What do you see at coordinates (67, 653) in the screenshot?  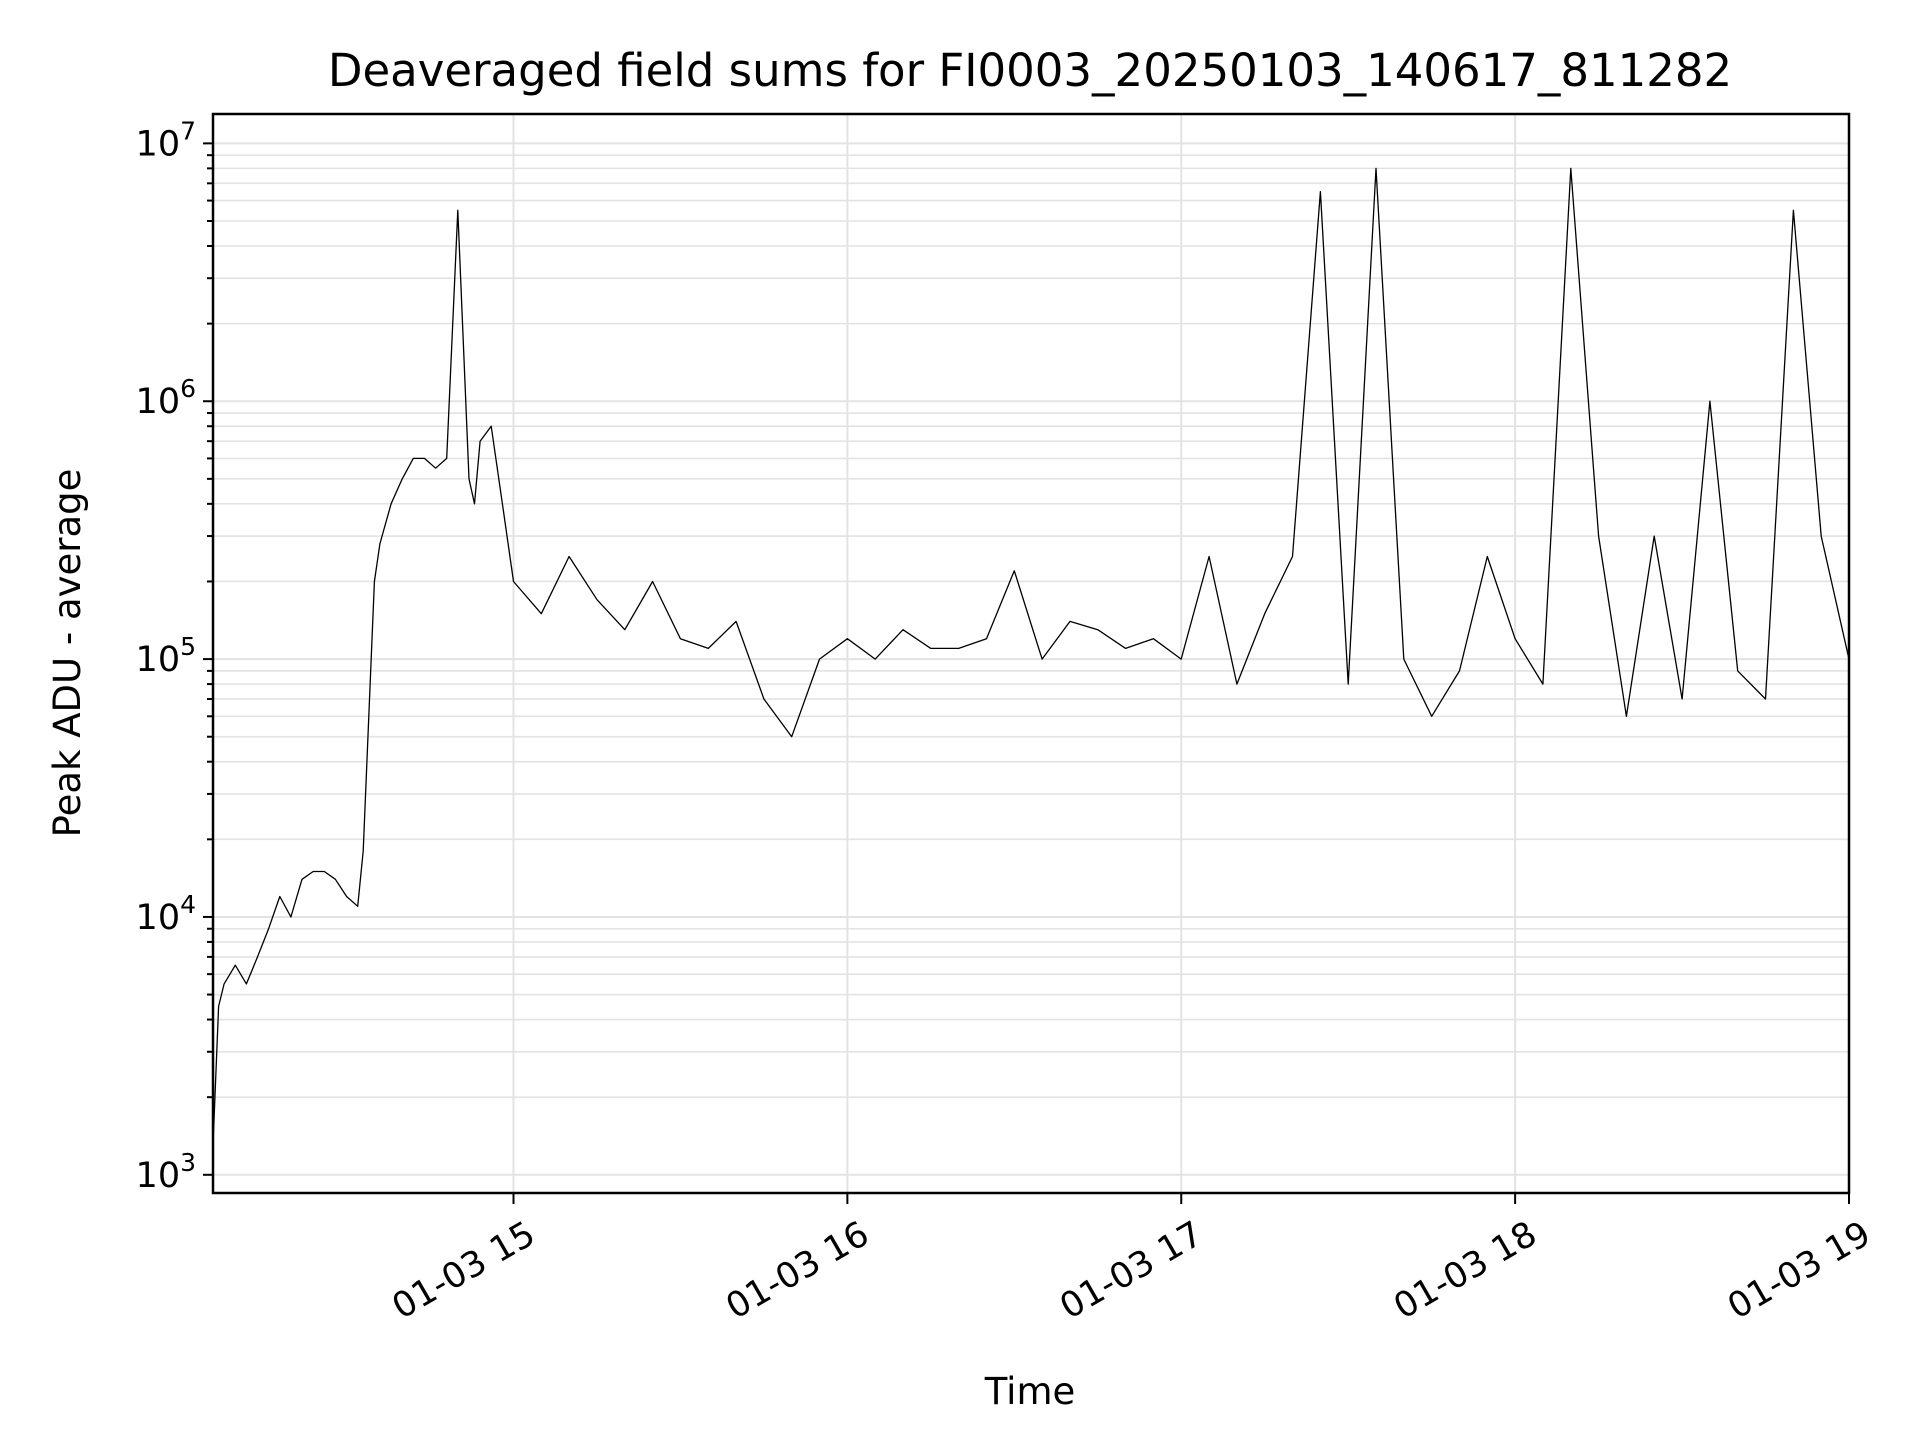 I see `y-axis-label: Peak ADU - average` at bounding box center [67, 653].